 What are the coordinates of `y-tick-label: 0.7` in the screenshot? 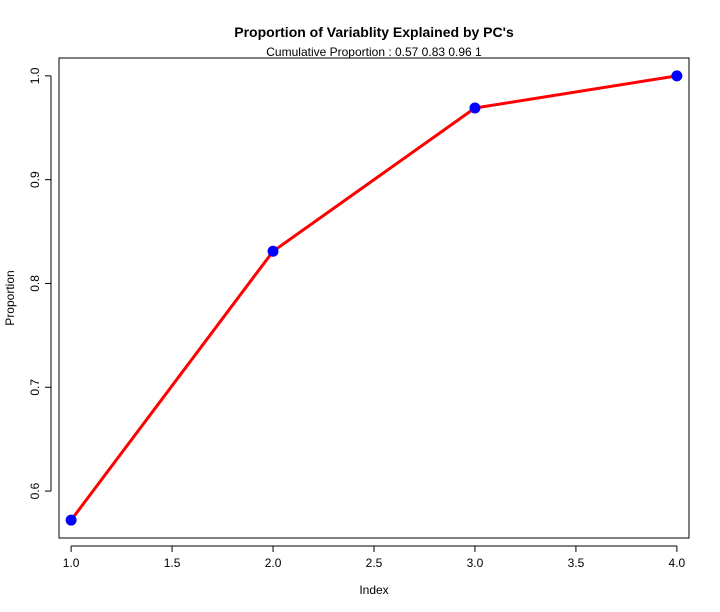 It's located at (35, 387).